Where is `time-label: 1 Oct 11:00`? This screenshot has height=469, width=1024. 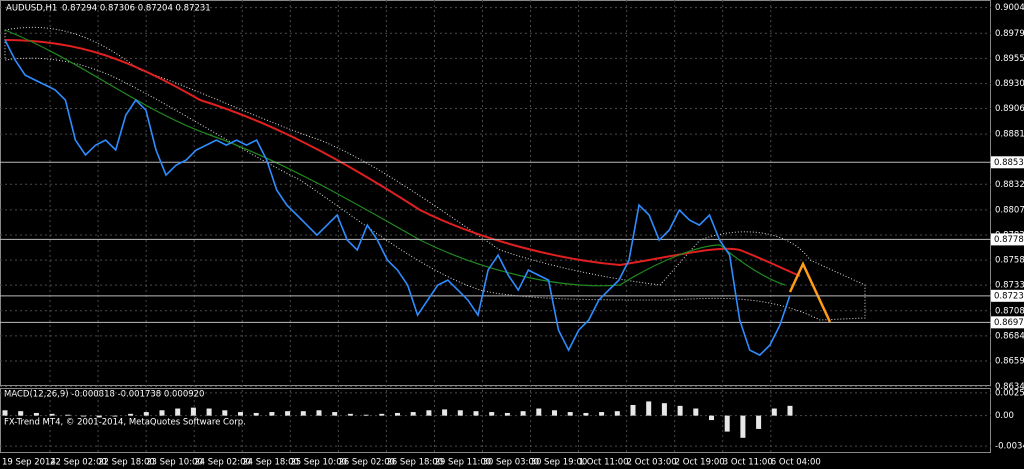 time-label: 1 Oct 11:00 is located at coordinates (604, 463).